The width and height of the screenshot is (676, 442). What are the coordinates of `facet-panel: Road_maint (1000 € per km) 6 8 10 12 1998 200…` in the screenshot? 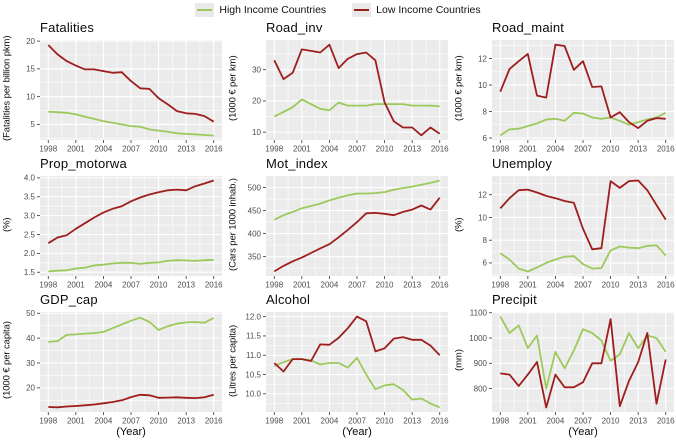 It's located at (564, 86).